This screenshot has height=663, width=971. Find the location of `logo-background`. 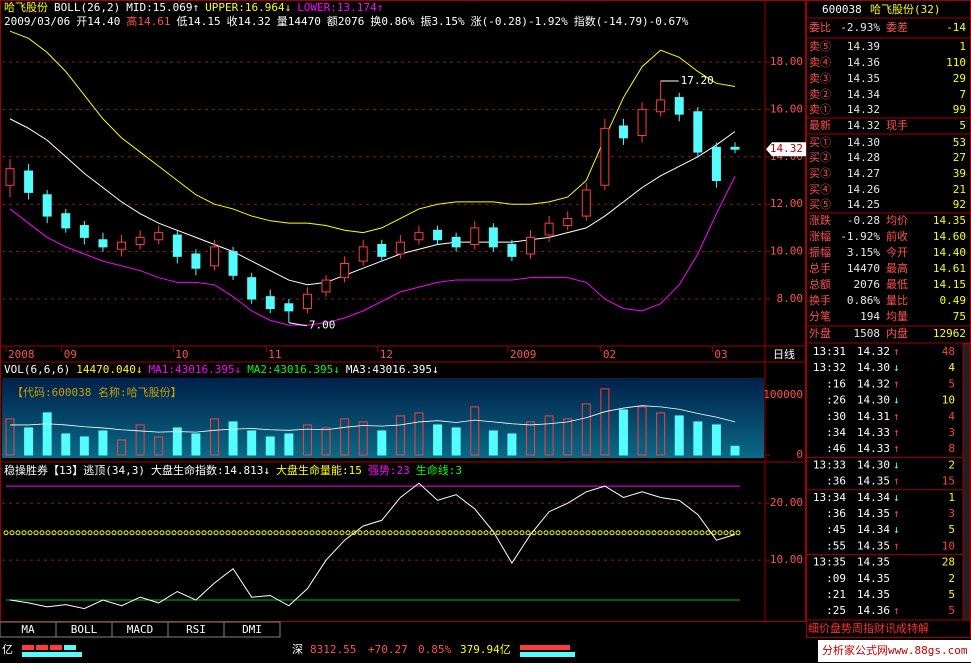

logo-background is located at coordinates (894, 651).